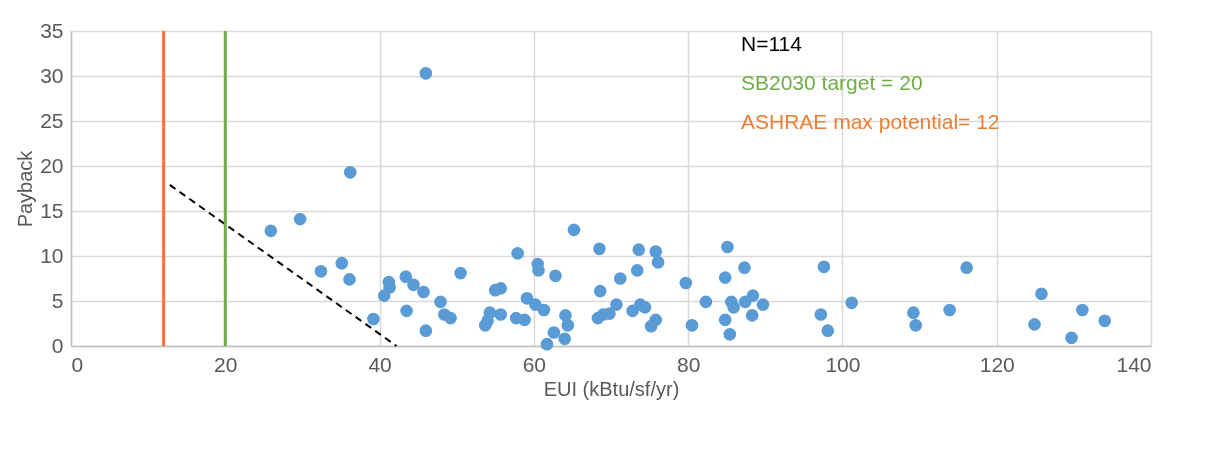 This screenshot has height=450, width=1225. Describe the element at coordinates (997, 364) in the screenshot. I see `x-tick-label: 120` at that location.